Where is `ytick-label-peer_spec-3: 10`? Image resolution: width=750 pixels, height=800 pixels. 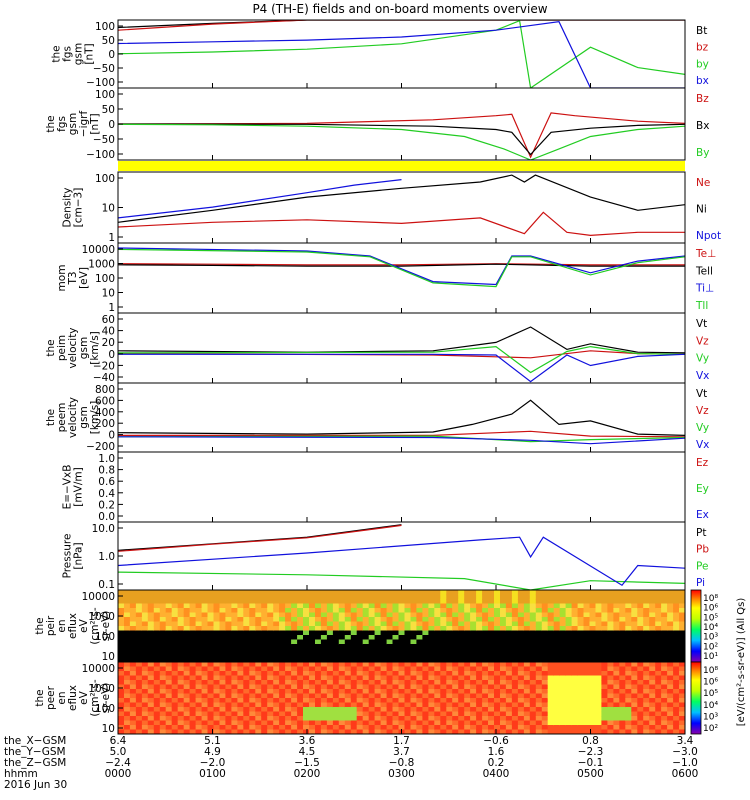
ytick-label-peer_spec-3: 10 is located at coordinates (108, 729).